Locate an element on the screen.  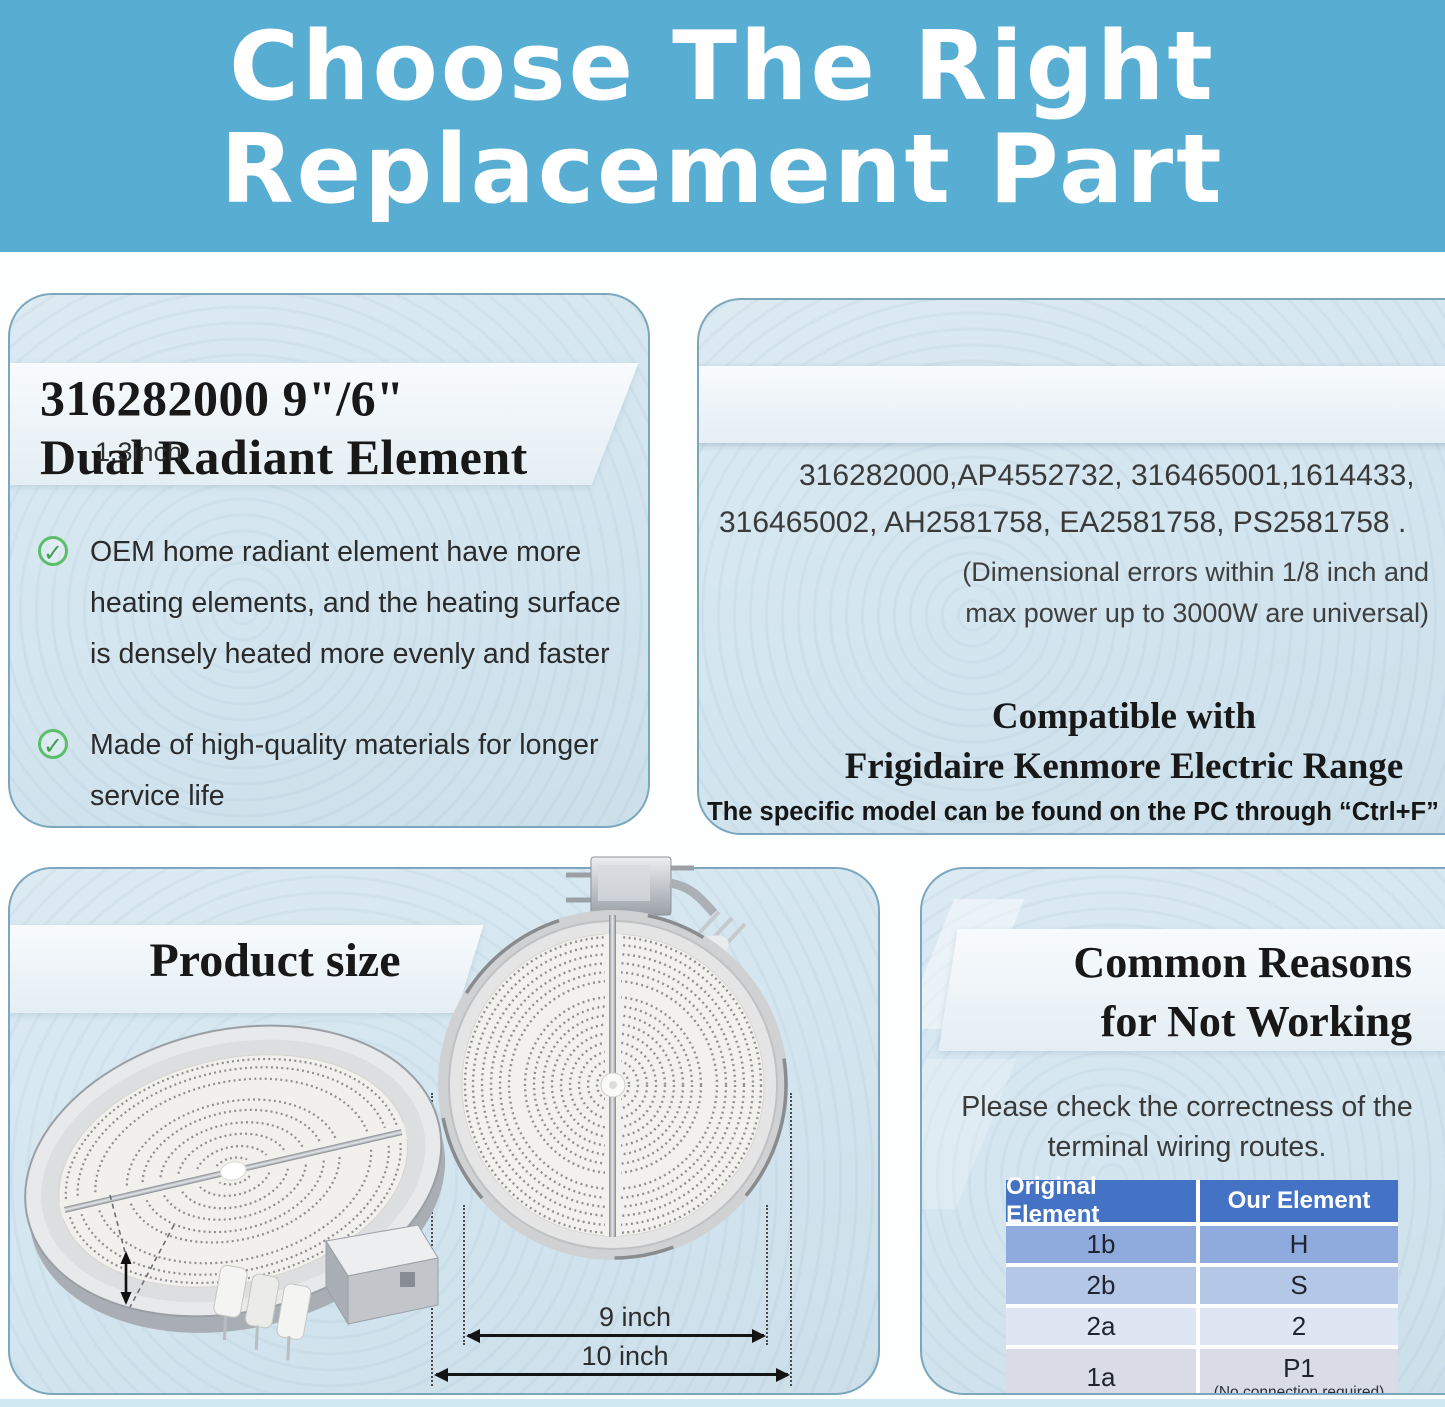
table-cell: 2b is located at coordinates (1101, 1285).